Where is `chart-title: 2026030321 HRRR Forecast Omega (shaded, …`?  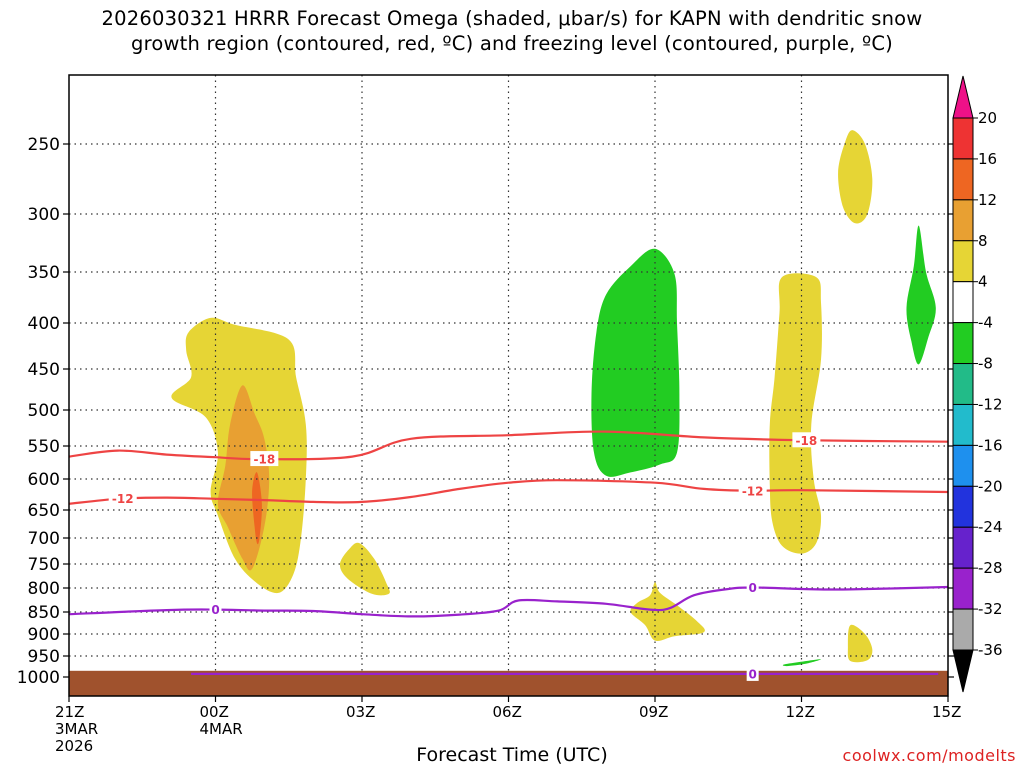
chart-title: 2026030321 HRRR Forecast Omega (shaded, … is located at coordinates (512, 31).